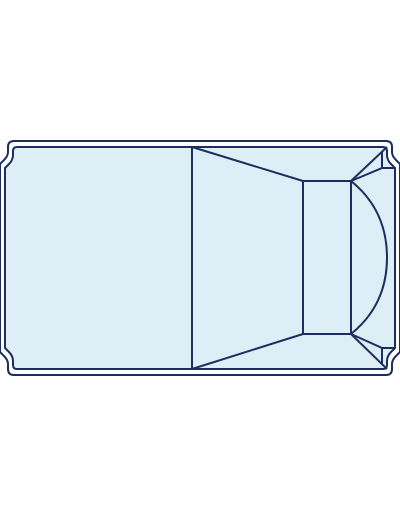  Describe the element at coordinates (247, 164) in the screenshot. I see `slope-upper-edge` at that location.